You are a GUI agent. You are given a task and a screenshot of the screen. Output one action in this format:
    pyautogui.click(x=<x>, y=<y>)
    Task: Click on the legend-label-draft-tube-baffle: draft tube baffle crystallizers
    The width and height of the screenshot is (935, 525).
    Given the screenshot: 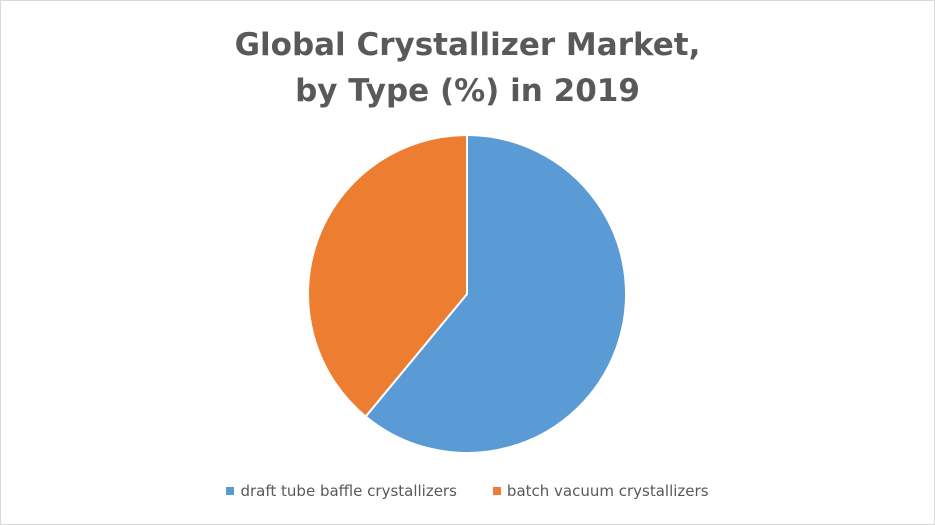 What is the action you would take?
    pyautogui.click(x=348, y=491)
    